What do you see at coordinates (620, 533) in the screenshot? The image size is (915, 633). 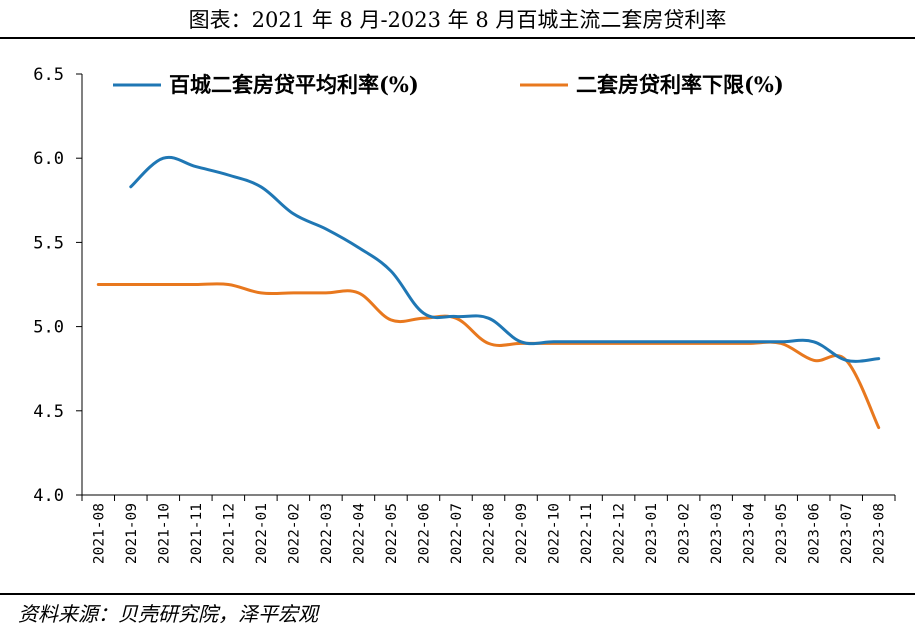 I see `x-tick-label: 2022-12` at bounding box center [620, 533].